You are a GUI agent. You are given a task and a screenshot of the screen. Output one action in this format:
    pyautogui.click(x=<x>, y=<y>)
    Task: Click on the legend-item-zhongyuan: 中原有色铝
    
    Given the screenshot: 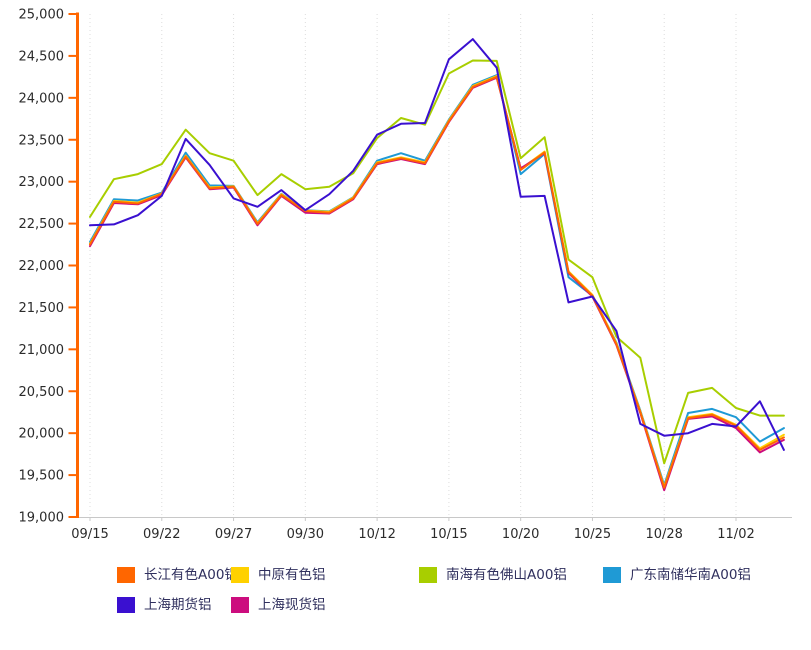 What is the action you would take?
    pyautogui.click(x=278, y=575)
    